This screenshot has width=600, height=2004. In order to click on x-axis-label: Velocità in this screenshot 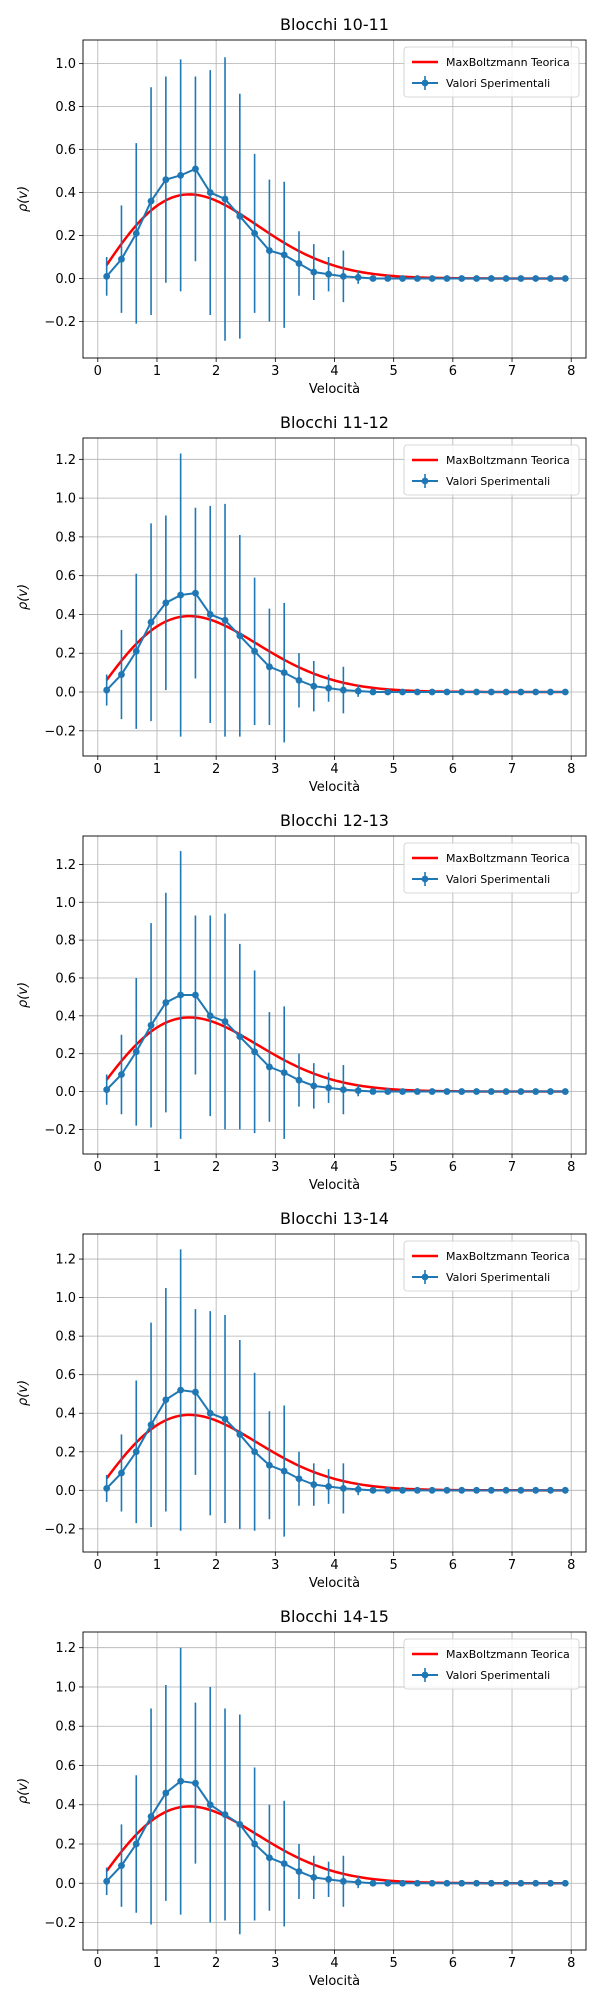, I will do `click(334, 389)`.